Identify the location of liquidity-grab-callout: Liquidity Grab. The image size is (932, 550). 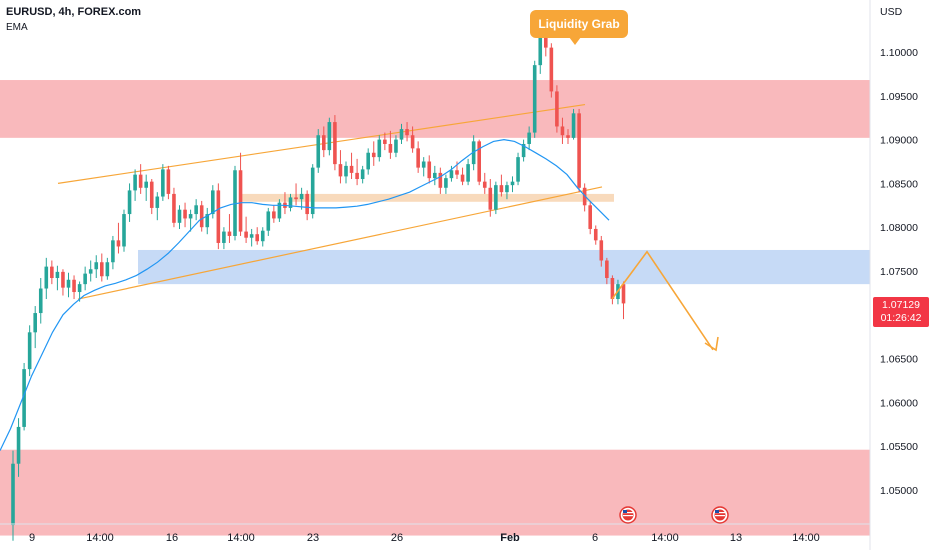
(579, 24).